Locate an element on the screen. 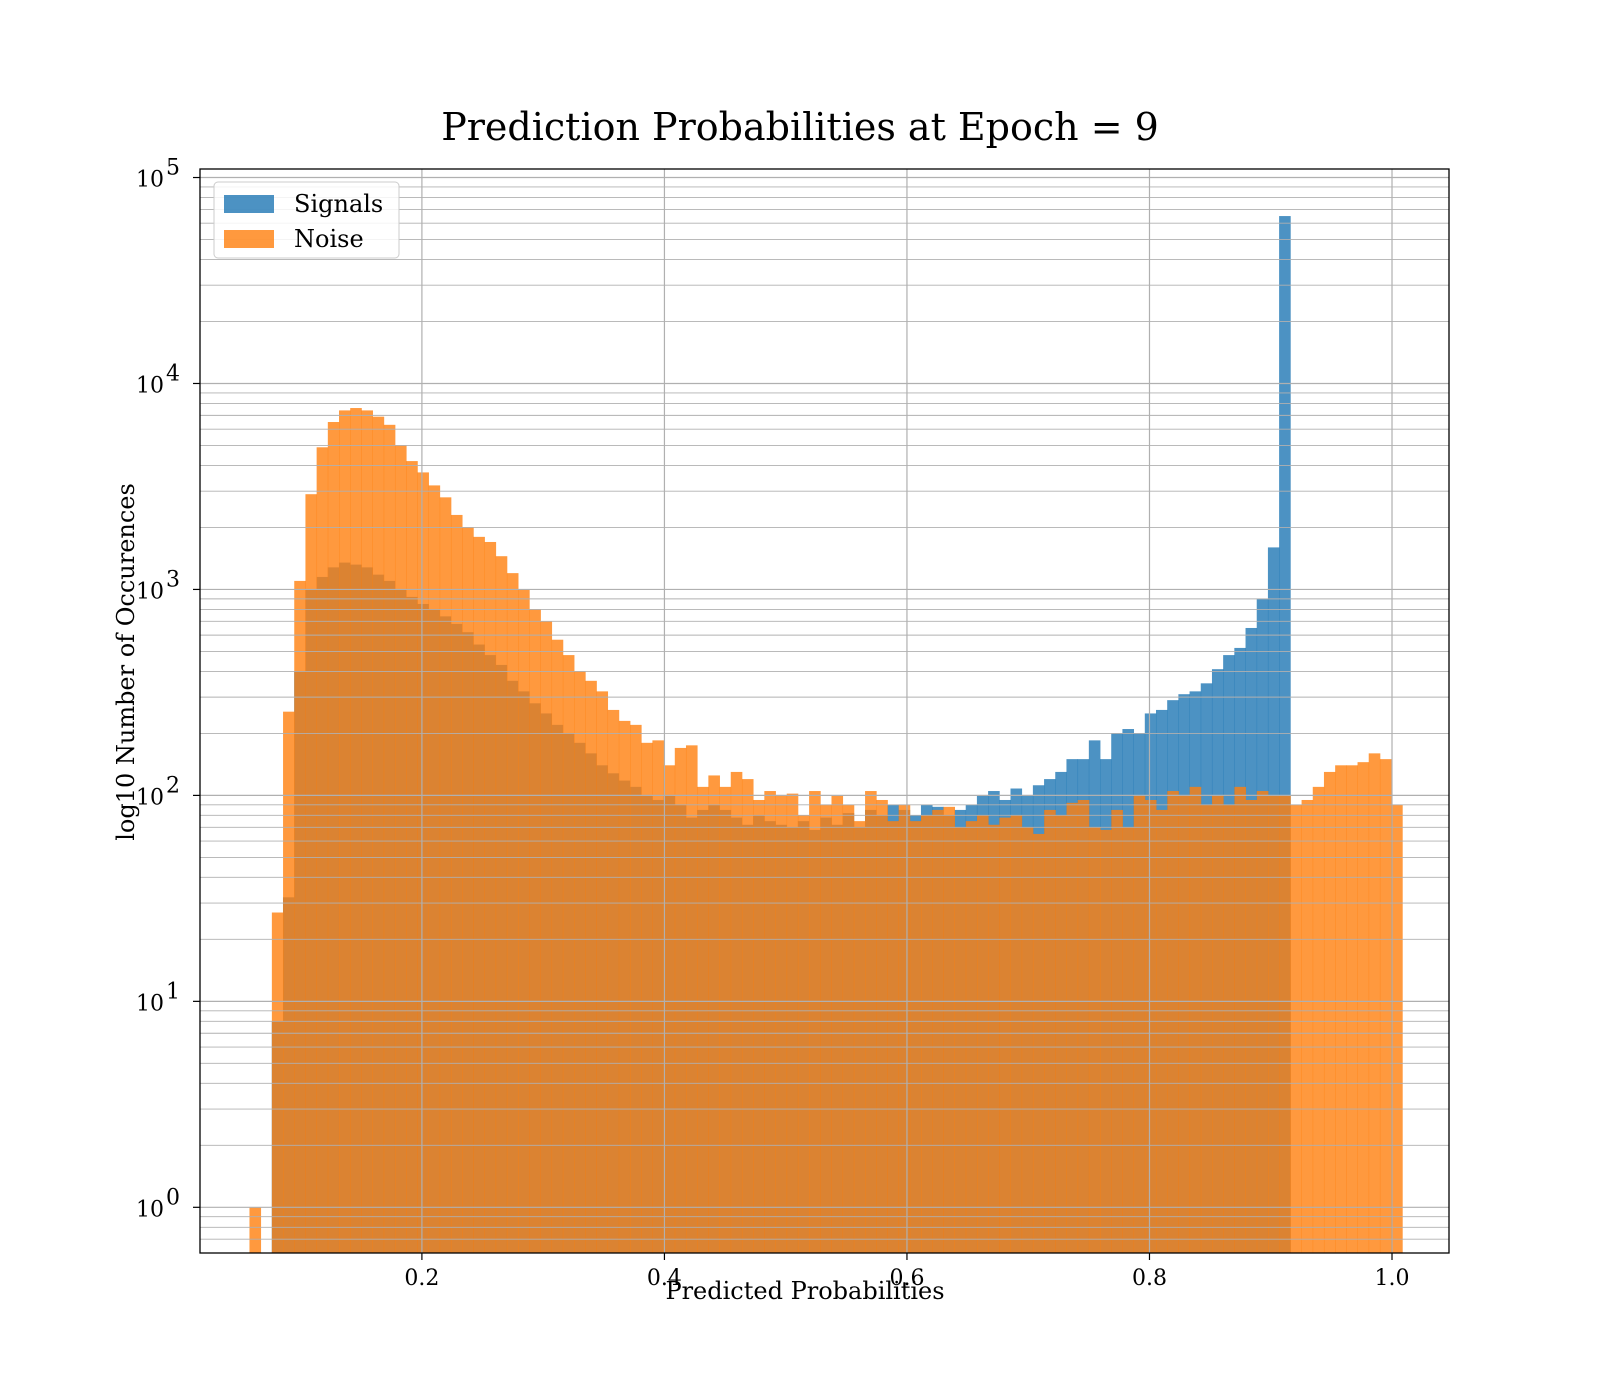 The image size is (1600, 1400). y-tick-exponent: 1 is located at coordinates (173, 991).